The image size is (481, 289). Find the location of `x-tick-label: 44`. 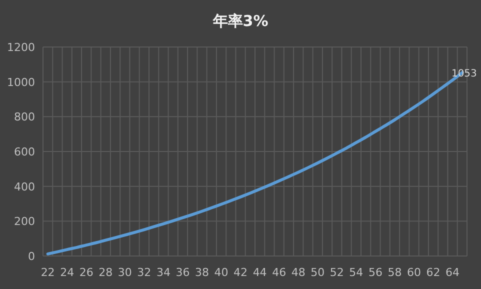

x-tick-label: 44 is located at coordinates (259, 272).